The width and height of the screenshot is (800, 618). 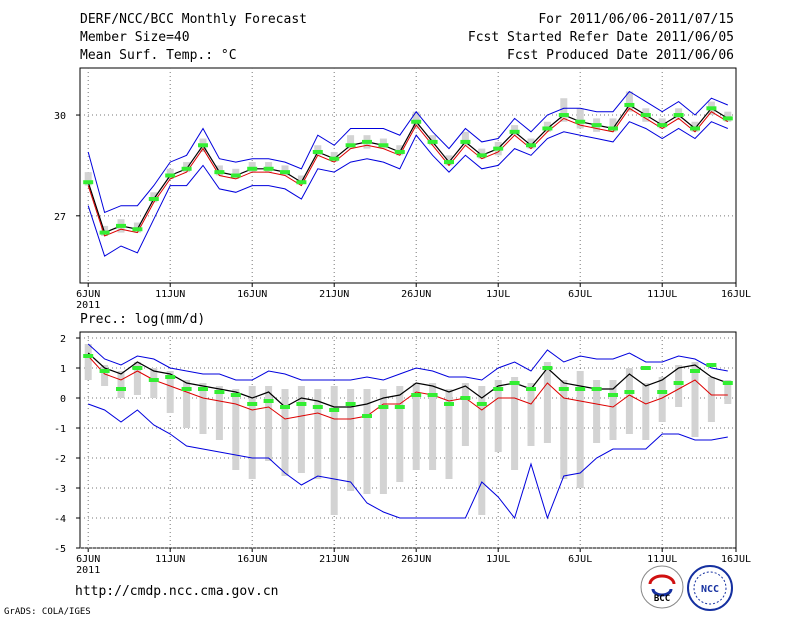 I want to click on y-tick-label: -3, so click(x=60, y=489).